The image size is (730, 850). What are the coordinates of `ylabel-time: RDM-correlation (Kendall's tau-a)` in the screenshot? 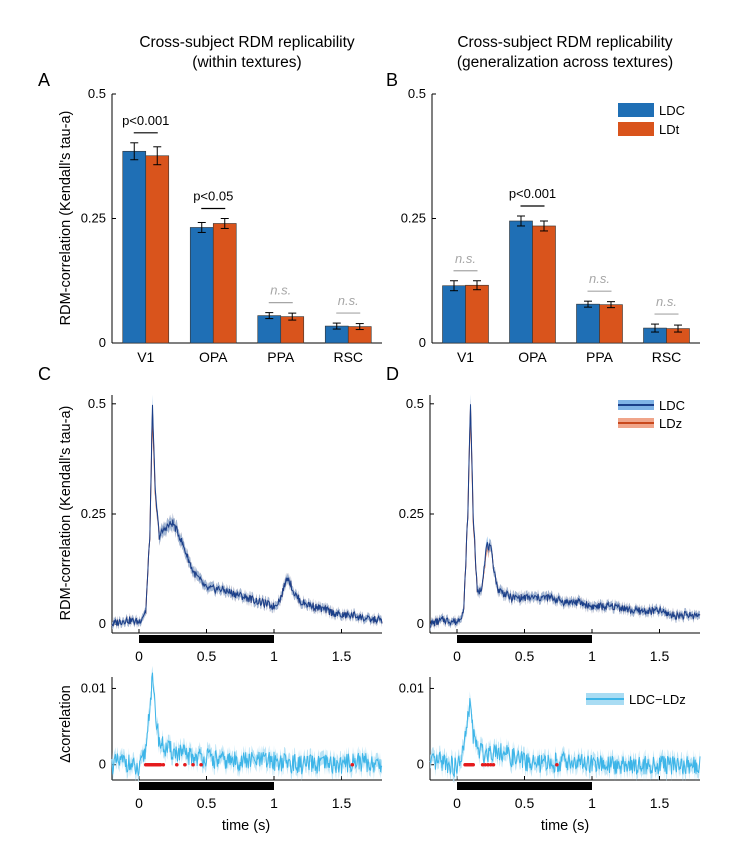 It's located at (66, 513).